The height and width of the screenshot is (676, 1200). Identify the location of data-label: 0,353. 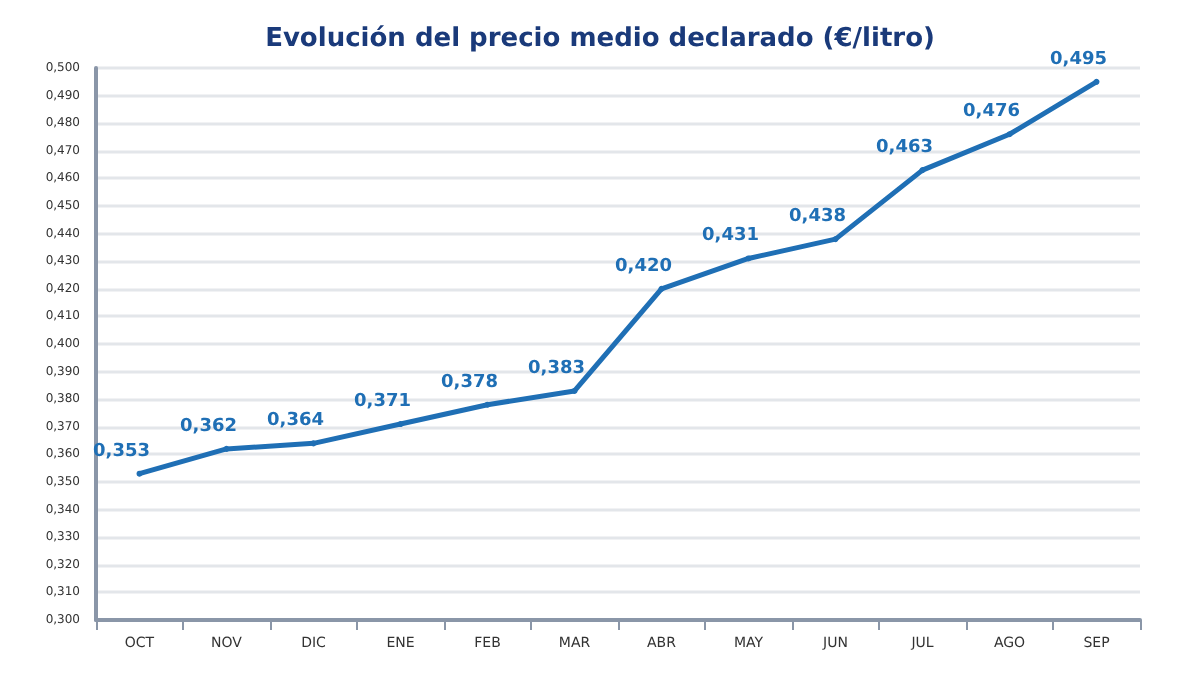
(121, 451).